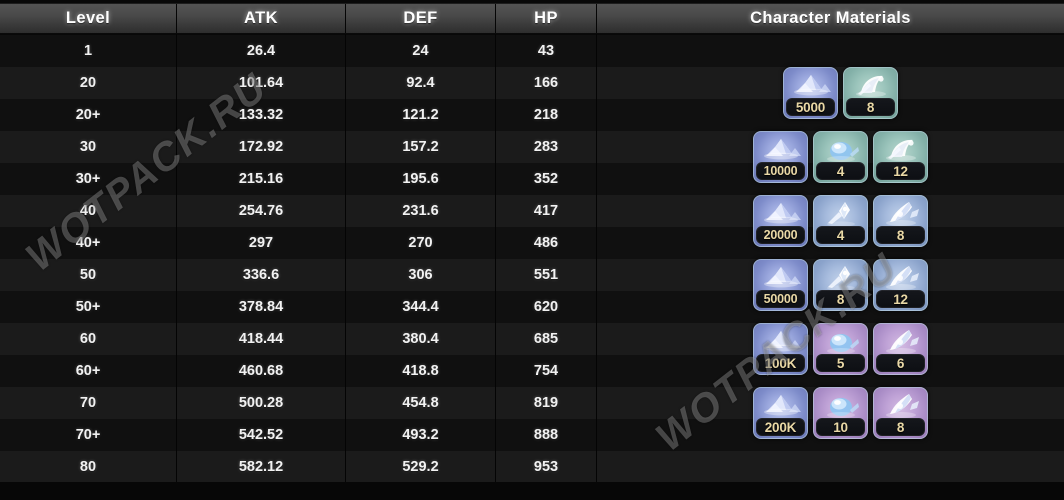  I want to click on cell-hp: 417, so click(545, 211).